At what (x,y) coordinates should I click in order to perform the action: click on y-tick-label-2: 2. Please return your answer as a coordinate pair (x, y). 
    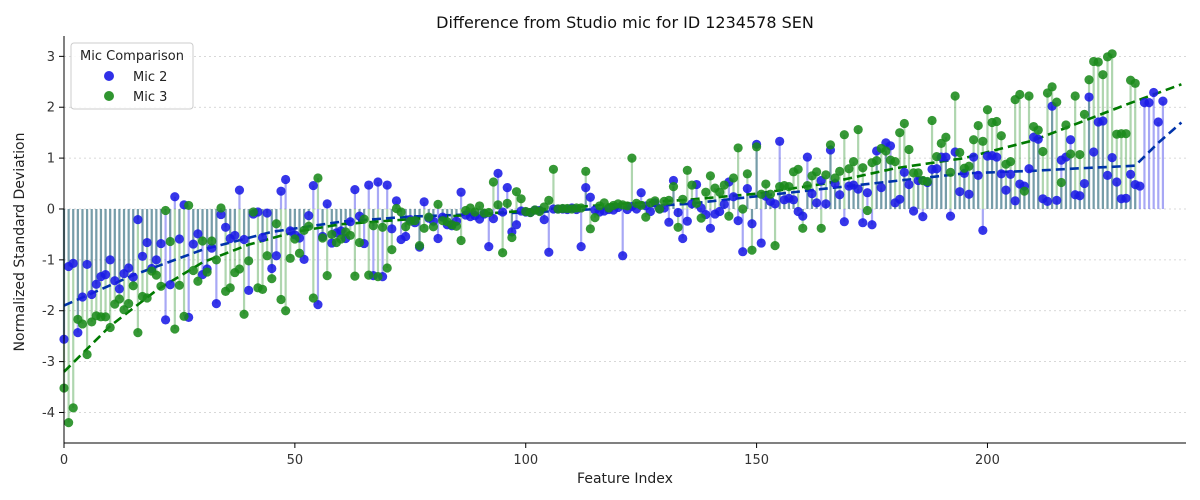
    Looking at the image, I should click on (51, 108).